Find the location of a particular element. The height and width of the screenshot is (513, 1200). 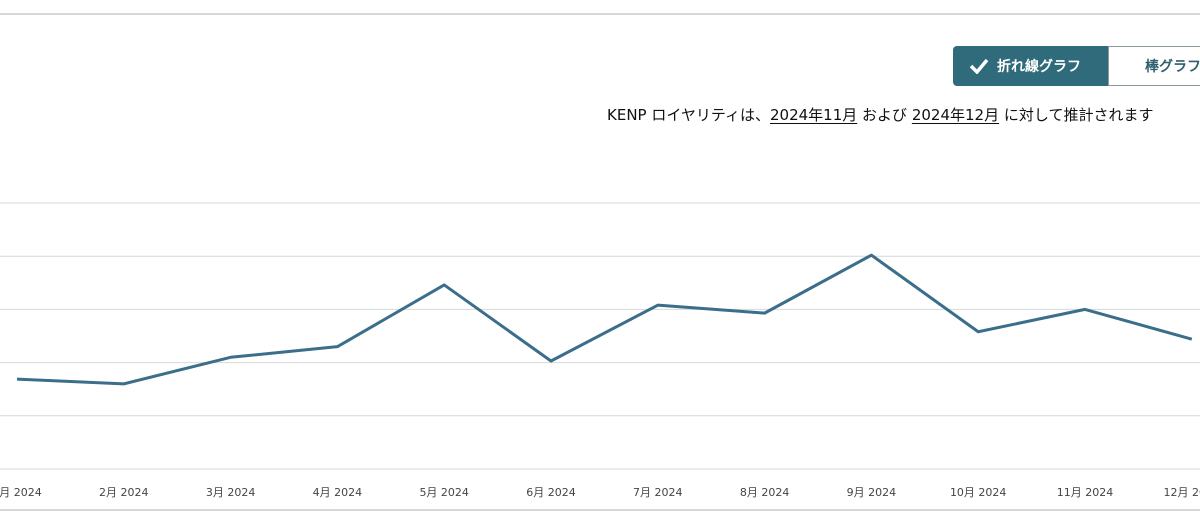

month-link: 2024年12月 is located at coordinates (955, 115).